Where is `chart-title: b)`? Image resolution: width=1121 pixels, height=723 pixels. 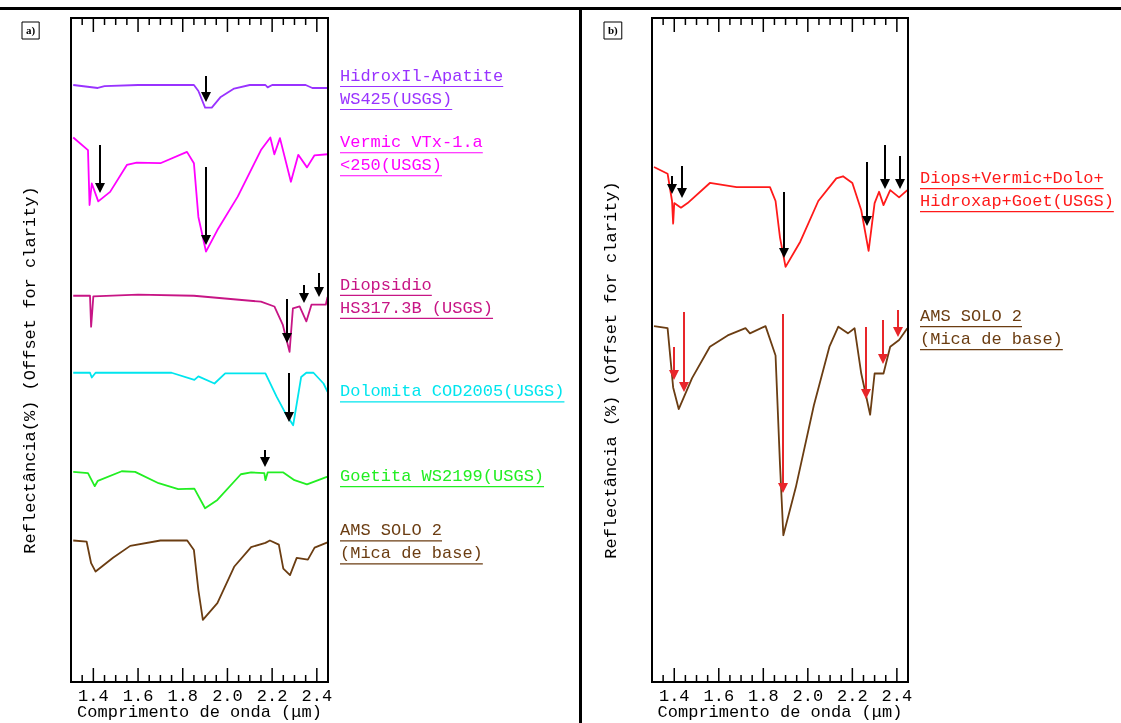 chart-title: b) is located at coordinates (613, 30).